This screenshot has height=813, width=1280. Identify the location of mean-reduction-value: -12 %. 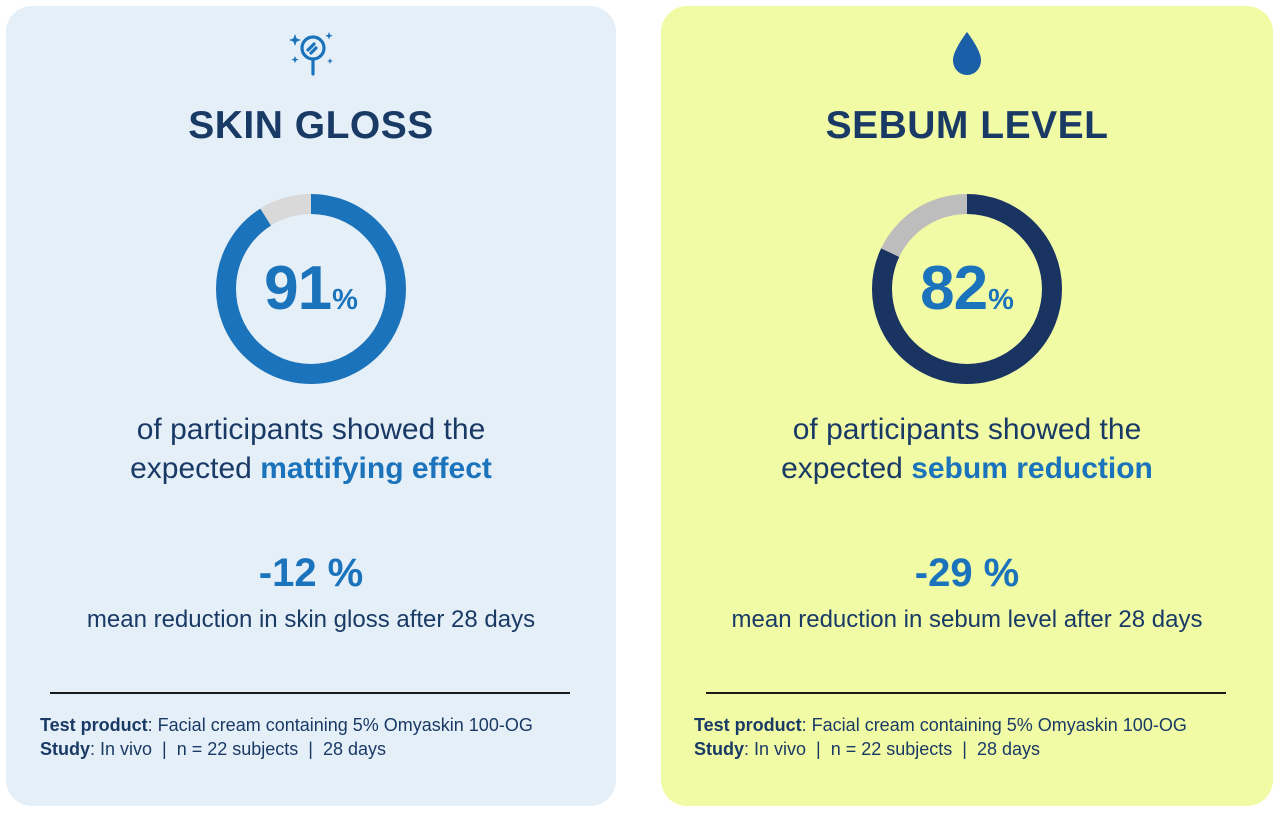
(311, 573).